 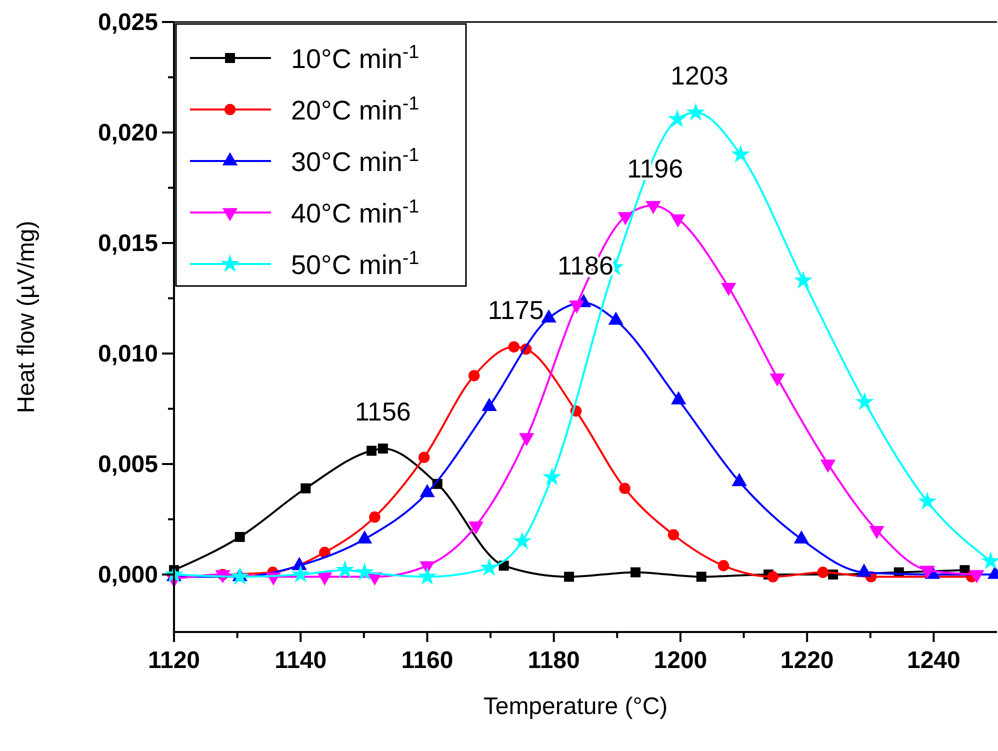 What do you see at coordinates (300, 660) in the screenshot?
I see `x-tick-label: 1140` at bounding box center [300, 660].